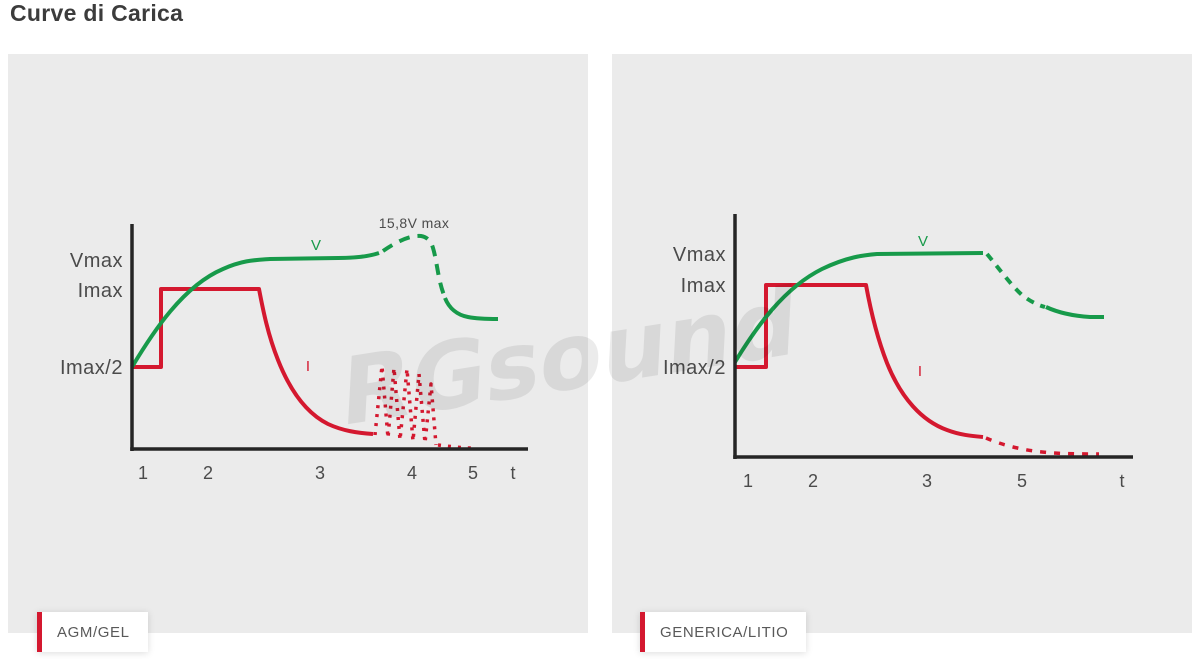 Image resolution: width=1200 pixels, height=659 pixels. Describe the element at coordinates (100, 291) in the screenshot. I see `agm-gel-y-label-1: Imax` at that location.